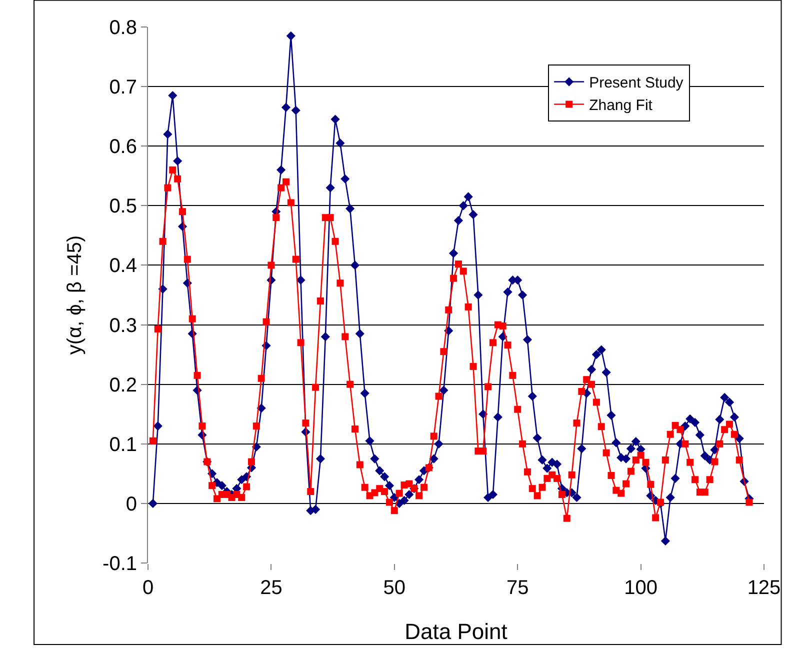 The width and height of the screenshot is (793, 651). What do you see at coordinates (123, 207) in the screenshot?
I see `y-tick-label: 0.5` at bounding box center [123, 207].